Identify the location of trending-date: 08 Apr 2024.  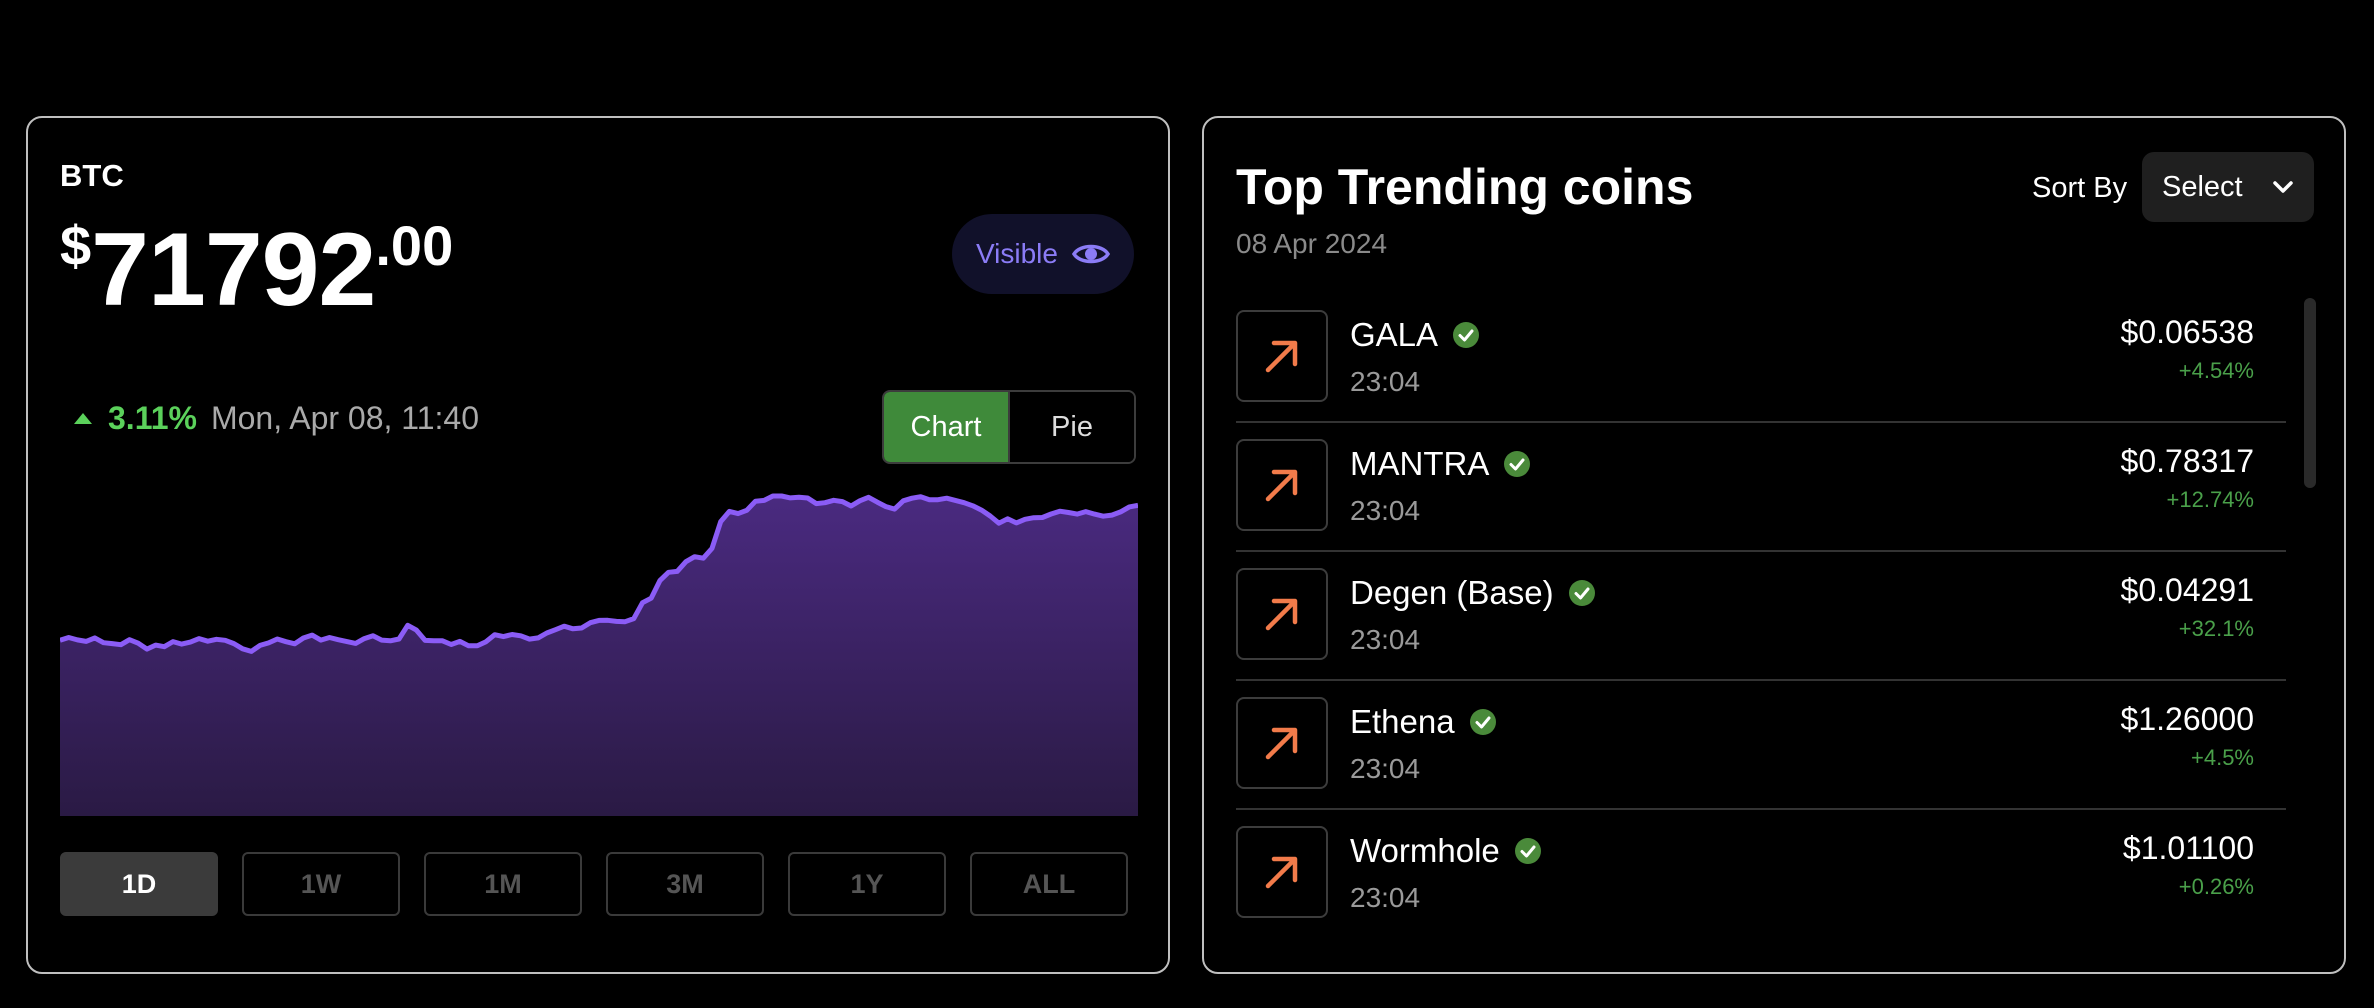
(1312, 243).